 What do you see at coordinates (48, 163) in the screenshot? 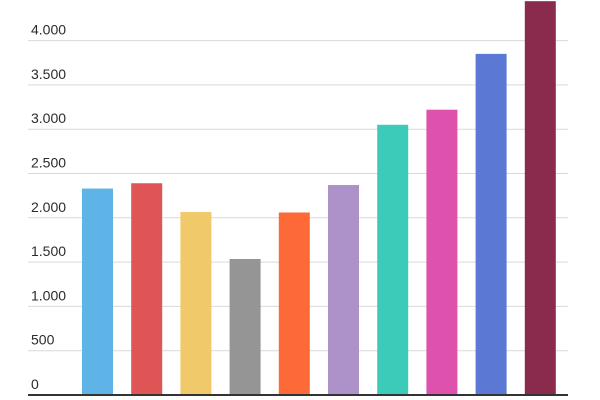
I see `y-tick-label: 2.500` at bounding box center [48, 163].